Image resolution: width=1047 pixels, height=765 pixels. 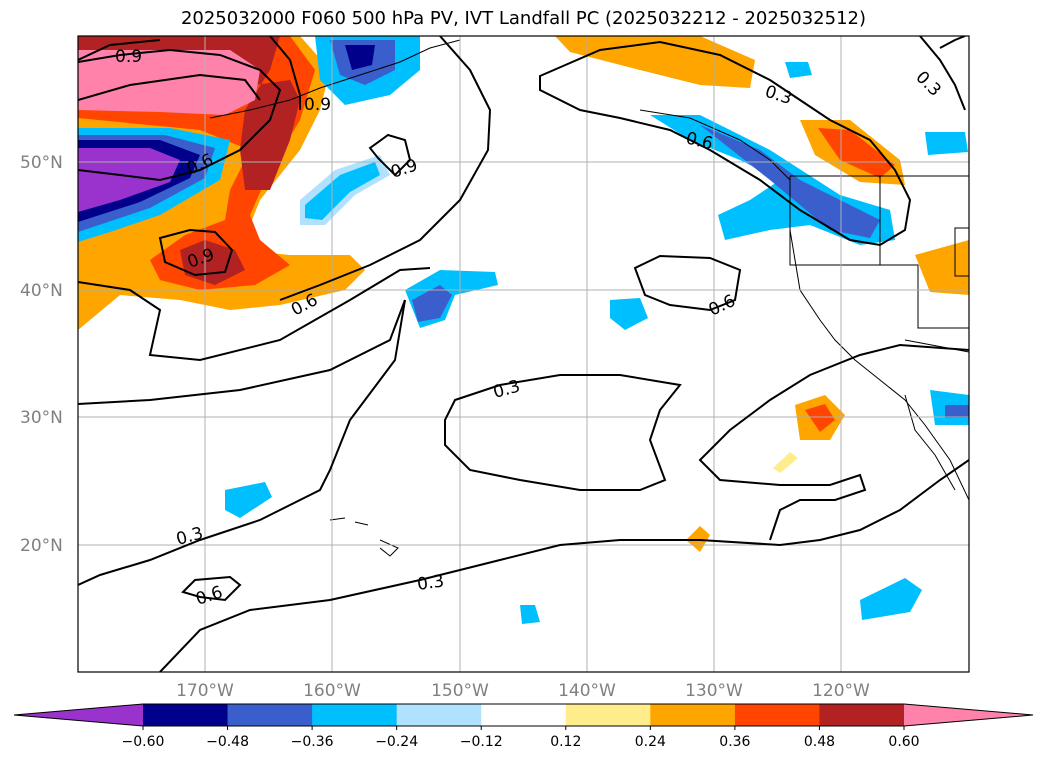 What do you see at coordinates (41, 546) in the screenshot?
I see `lat-label: 20°N` at bounding box center [41, 546].